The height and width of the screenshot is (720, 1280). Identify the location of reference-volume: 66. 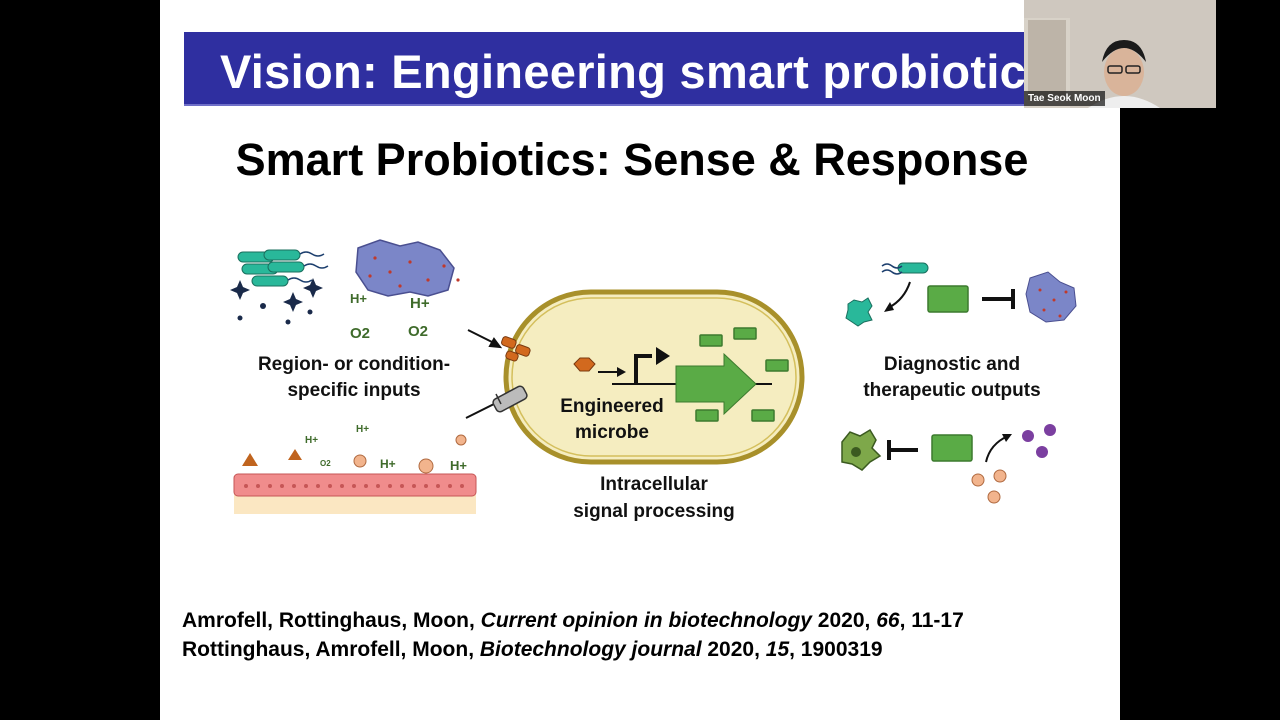
(888, 620).